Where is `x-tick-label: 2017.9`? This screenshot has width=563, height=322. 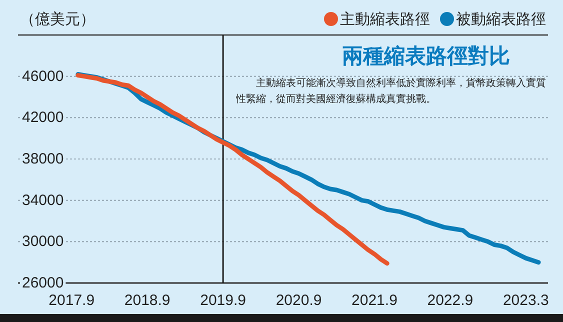 x-tick-label: 2017.9 is located at coordinates (71, 300).